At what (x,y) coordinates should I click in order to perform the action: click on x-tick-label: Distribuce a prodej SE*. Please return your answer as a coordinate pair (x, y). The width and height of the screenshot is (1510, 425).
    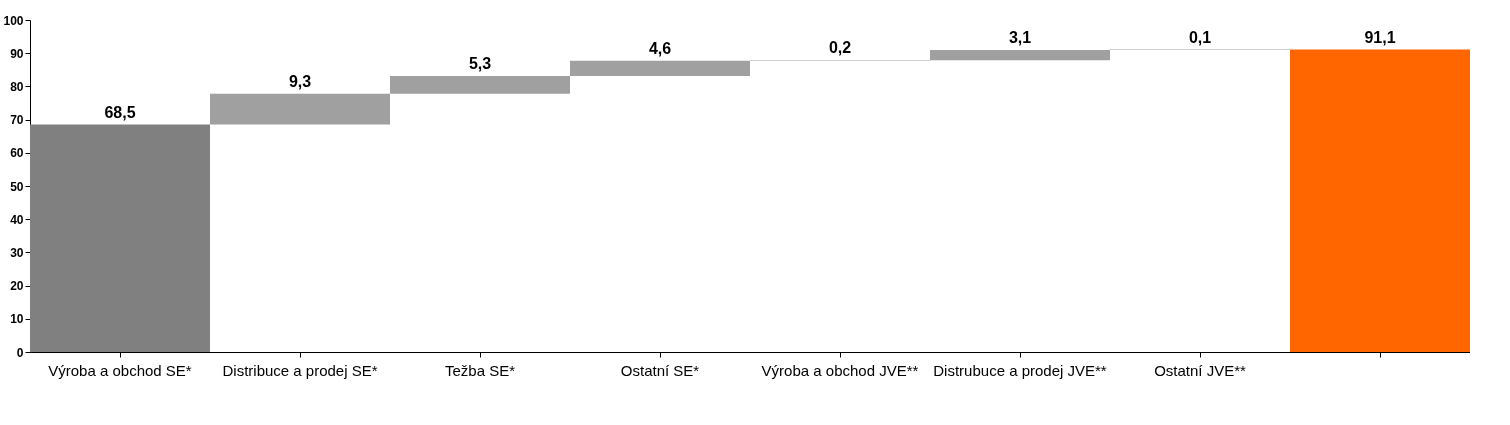
    Looking at the image, I should click on (300, 370).